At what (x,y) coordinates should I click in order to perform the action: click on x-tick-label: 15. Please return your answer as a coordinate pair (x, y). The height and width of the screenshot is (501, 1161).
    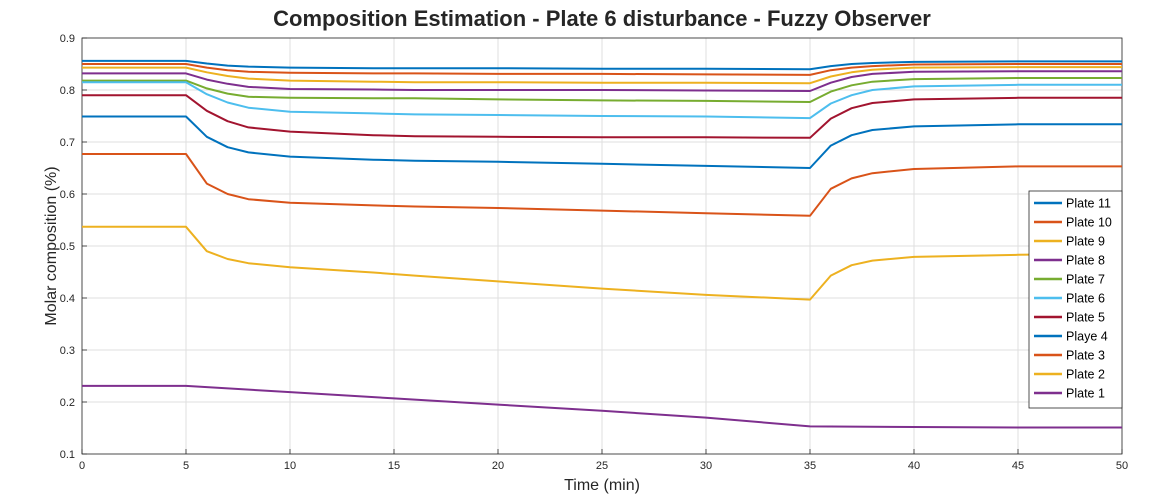
    Looking at the image, I should click on (394, 466).